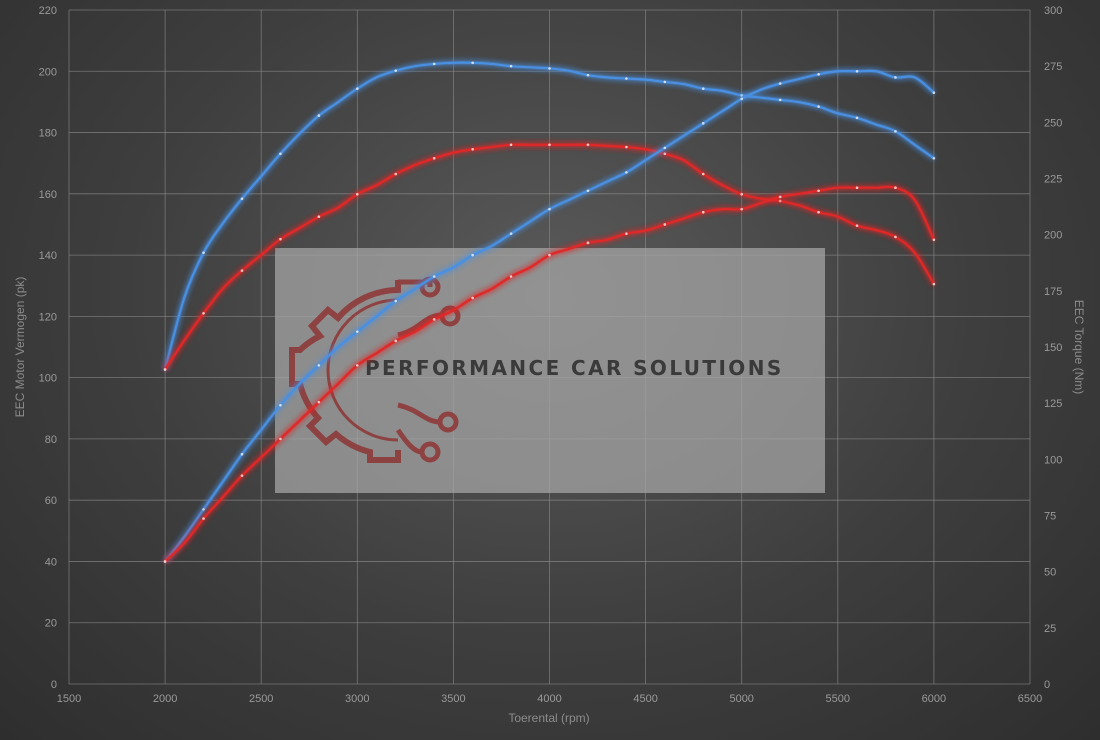 The width and height of the screenshot is (1100, 740). What do you see at coordinates (548, 718) in the screenshot?
I see `x-axis-label: Toerental (rpm)` at bounding box center [548, 718].